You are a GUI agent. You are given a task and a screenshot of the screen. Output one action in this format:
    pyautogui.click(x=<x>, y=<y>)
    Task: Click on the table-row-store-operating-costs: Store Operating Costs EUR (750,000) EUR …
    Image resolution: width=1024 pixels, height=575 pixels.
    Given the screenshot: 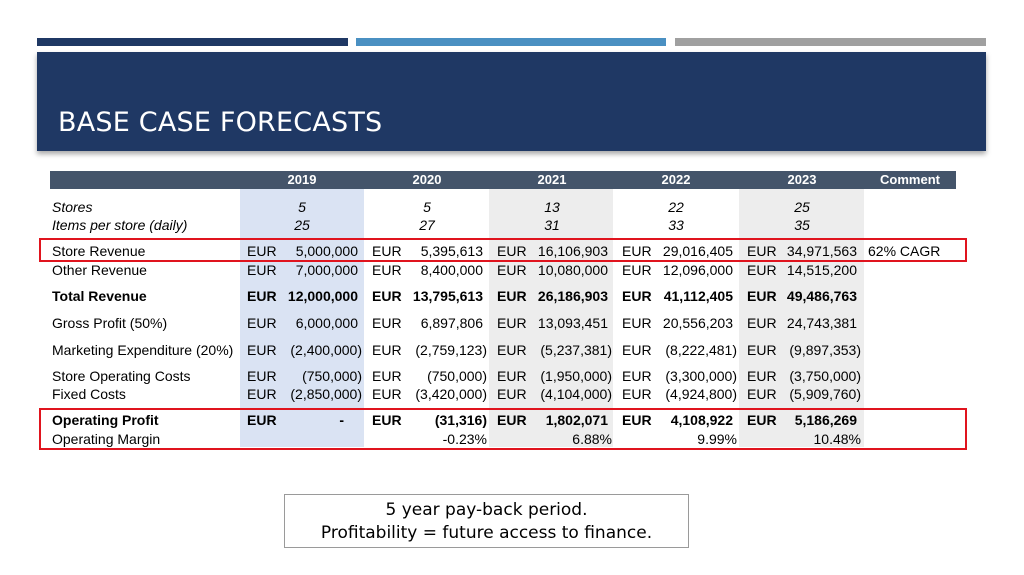 What is the action you would take?
    pyautogui.click(x=512, y=376)
    